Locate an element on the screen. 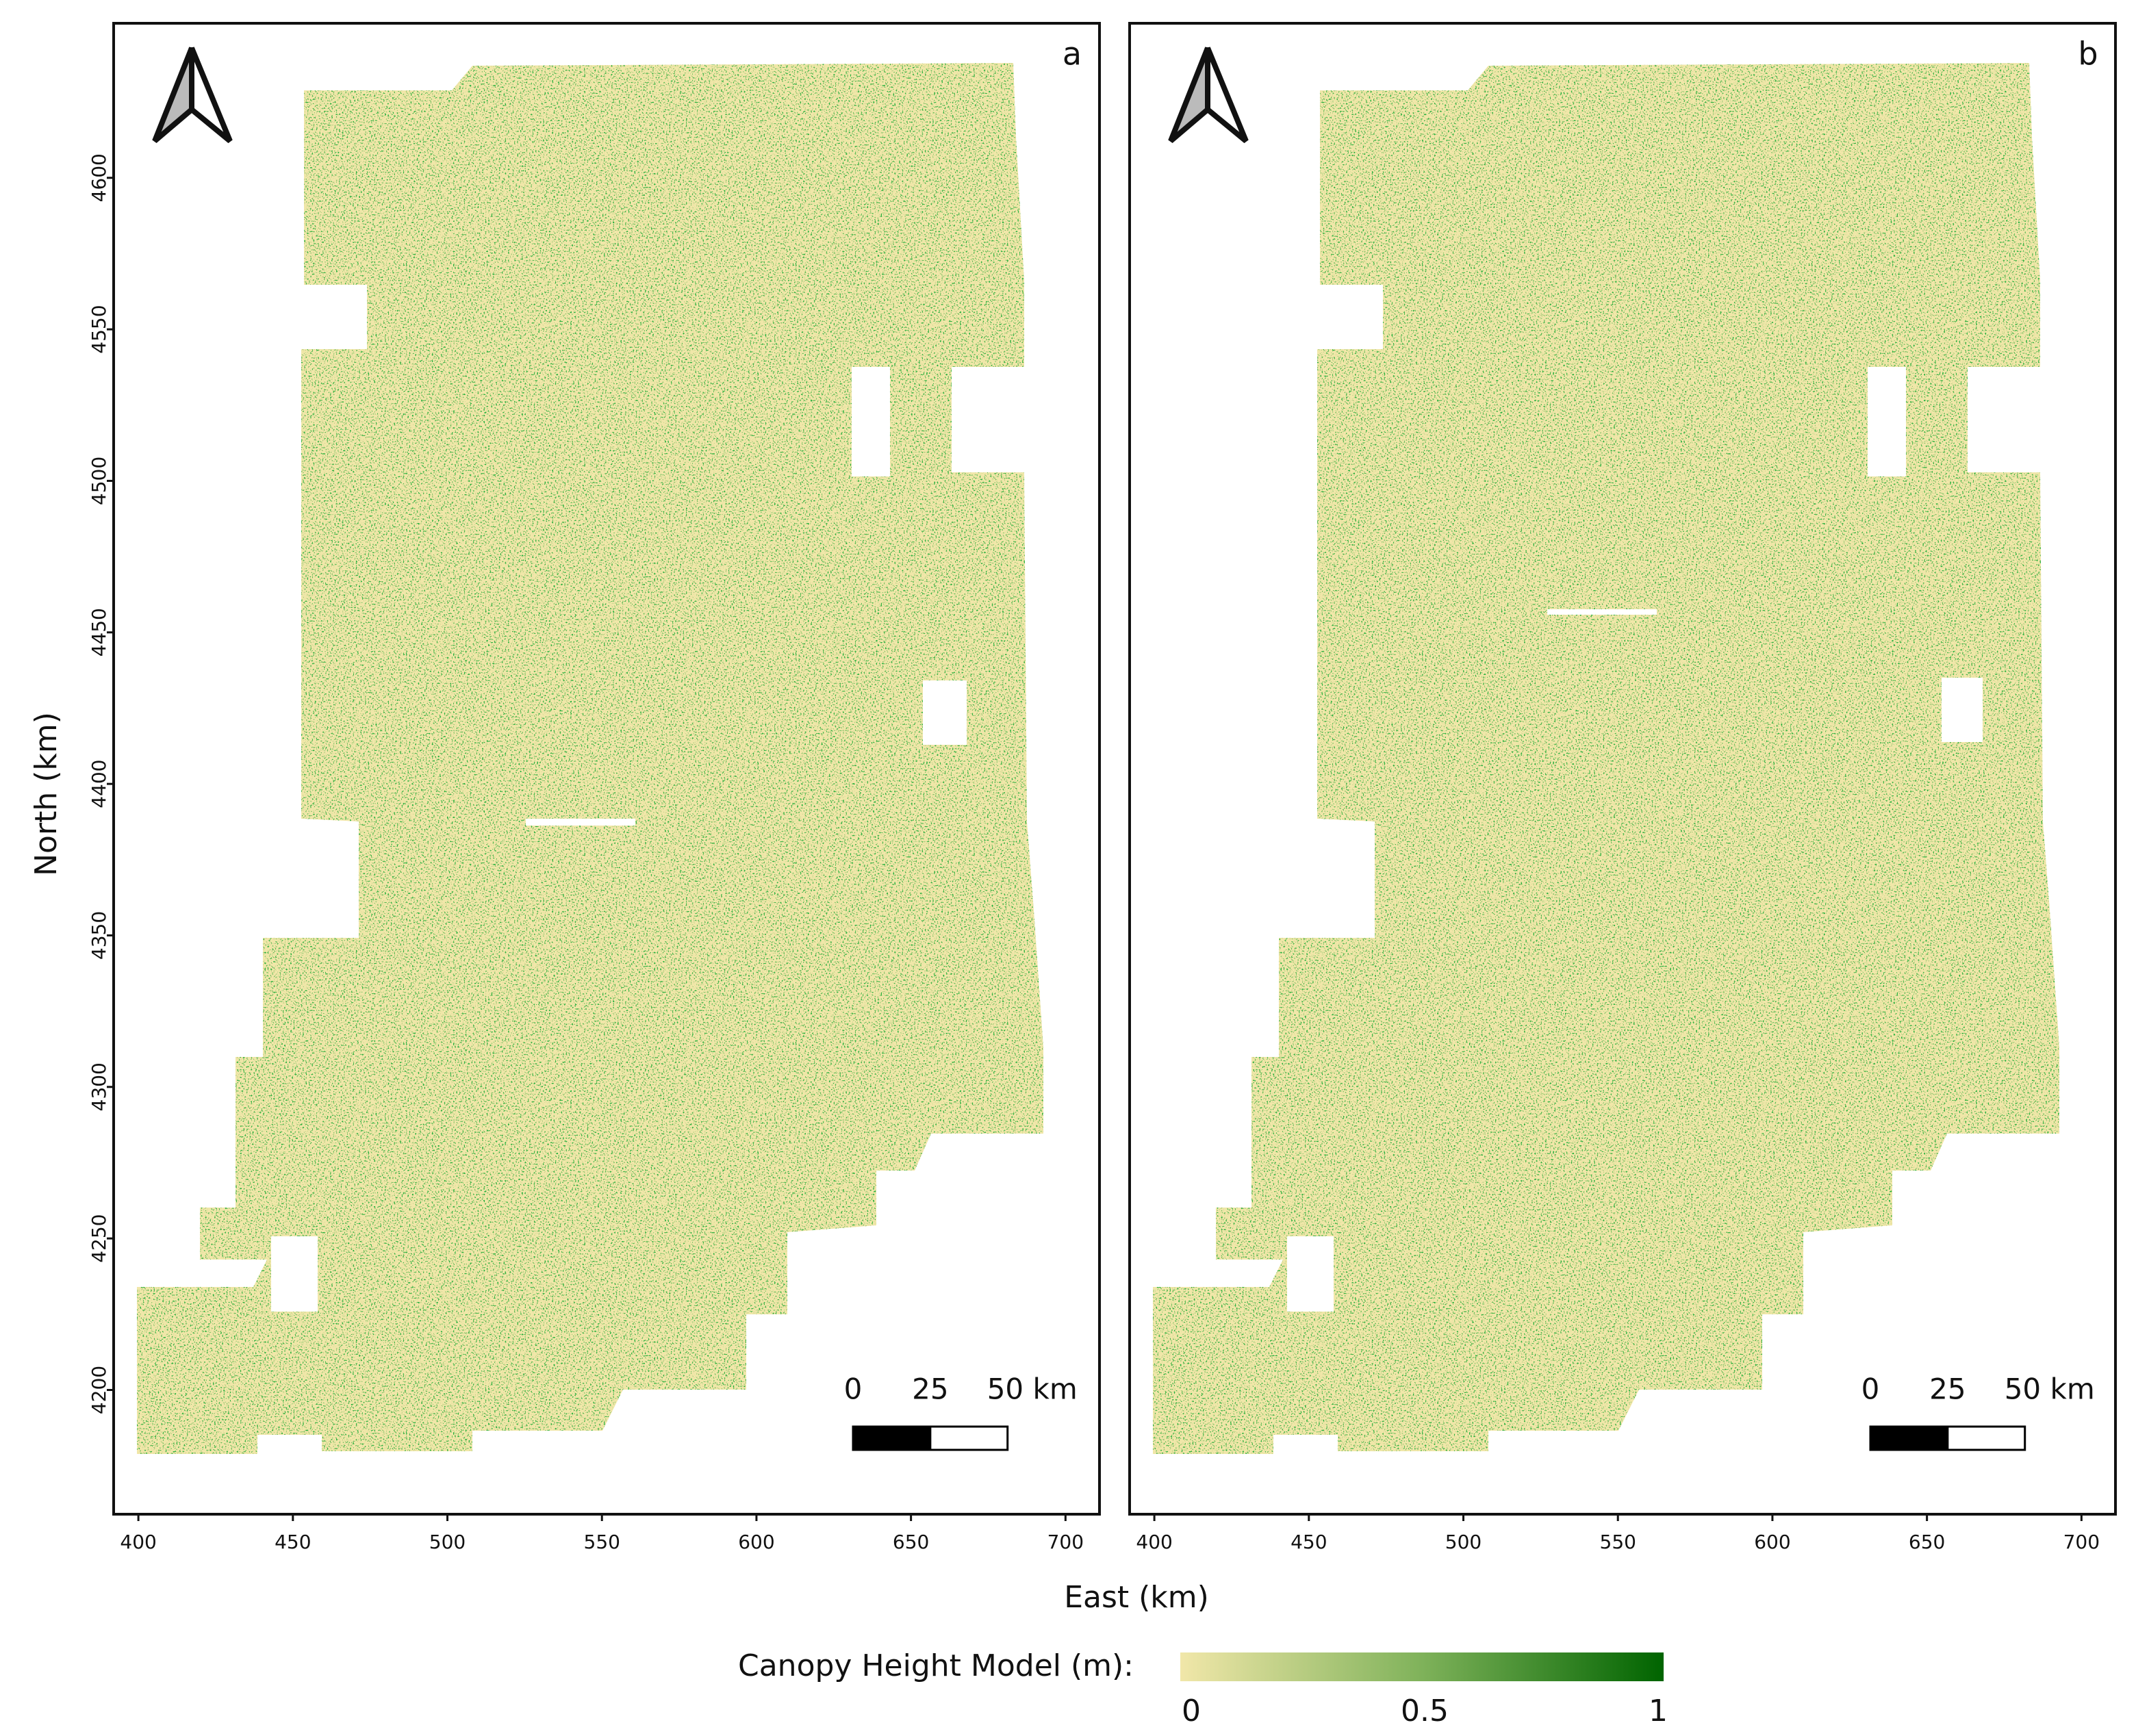  y-tick-label: 4200 is located at coordinates (99, 1390).